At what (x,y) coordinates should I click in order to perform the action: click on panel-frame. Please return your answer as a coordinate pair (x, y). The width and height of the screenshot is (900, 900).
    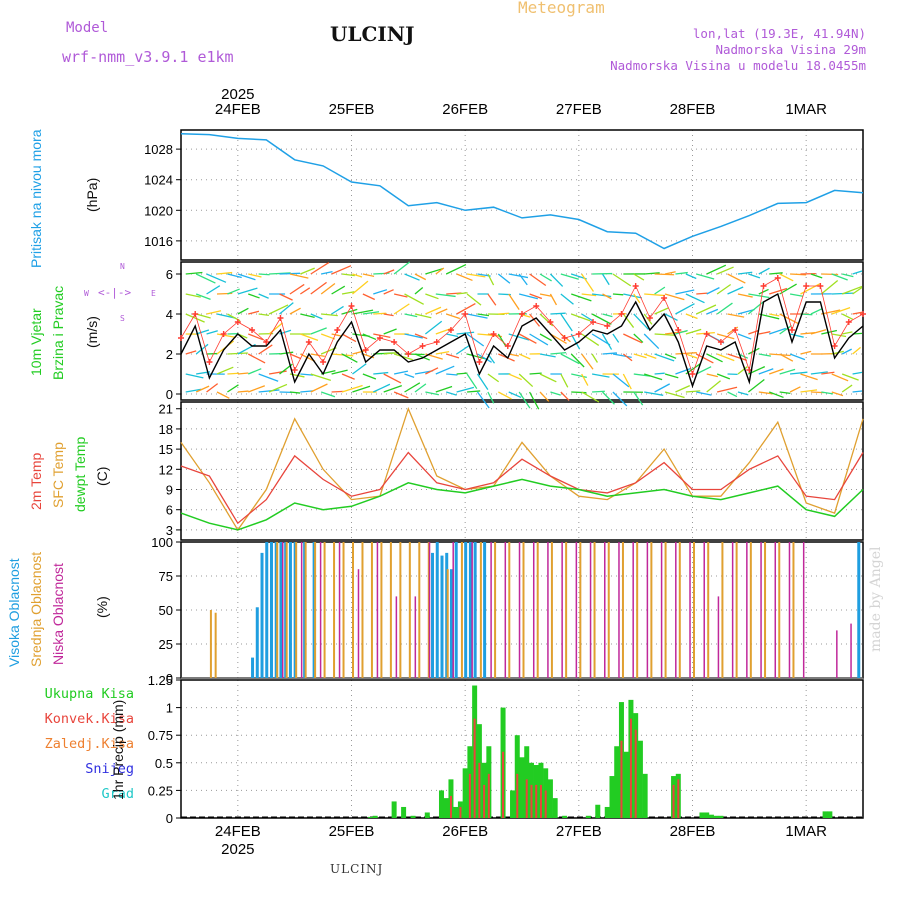
    Looking at the image, I should click on (522, 471).